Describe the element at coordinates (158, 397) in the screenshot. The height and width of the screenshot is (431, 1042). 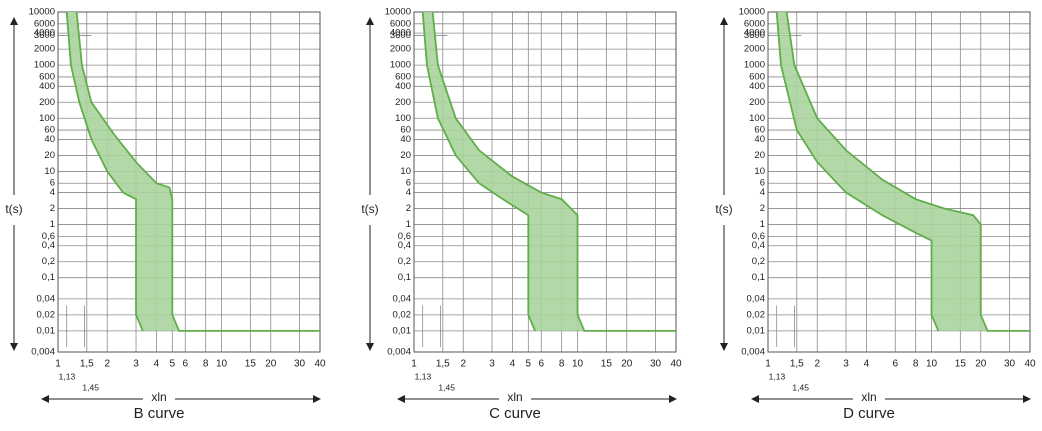
I see `x-axis-label: xln` at that location.